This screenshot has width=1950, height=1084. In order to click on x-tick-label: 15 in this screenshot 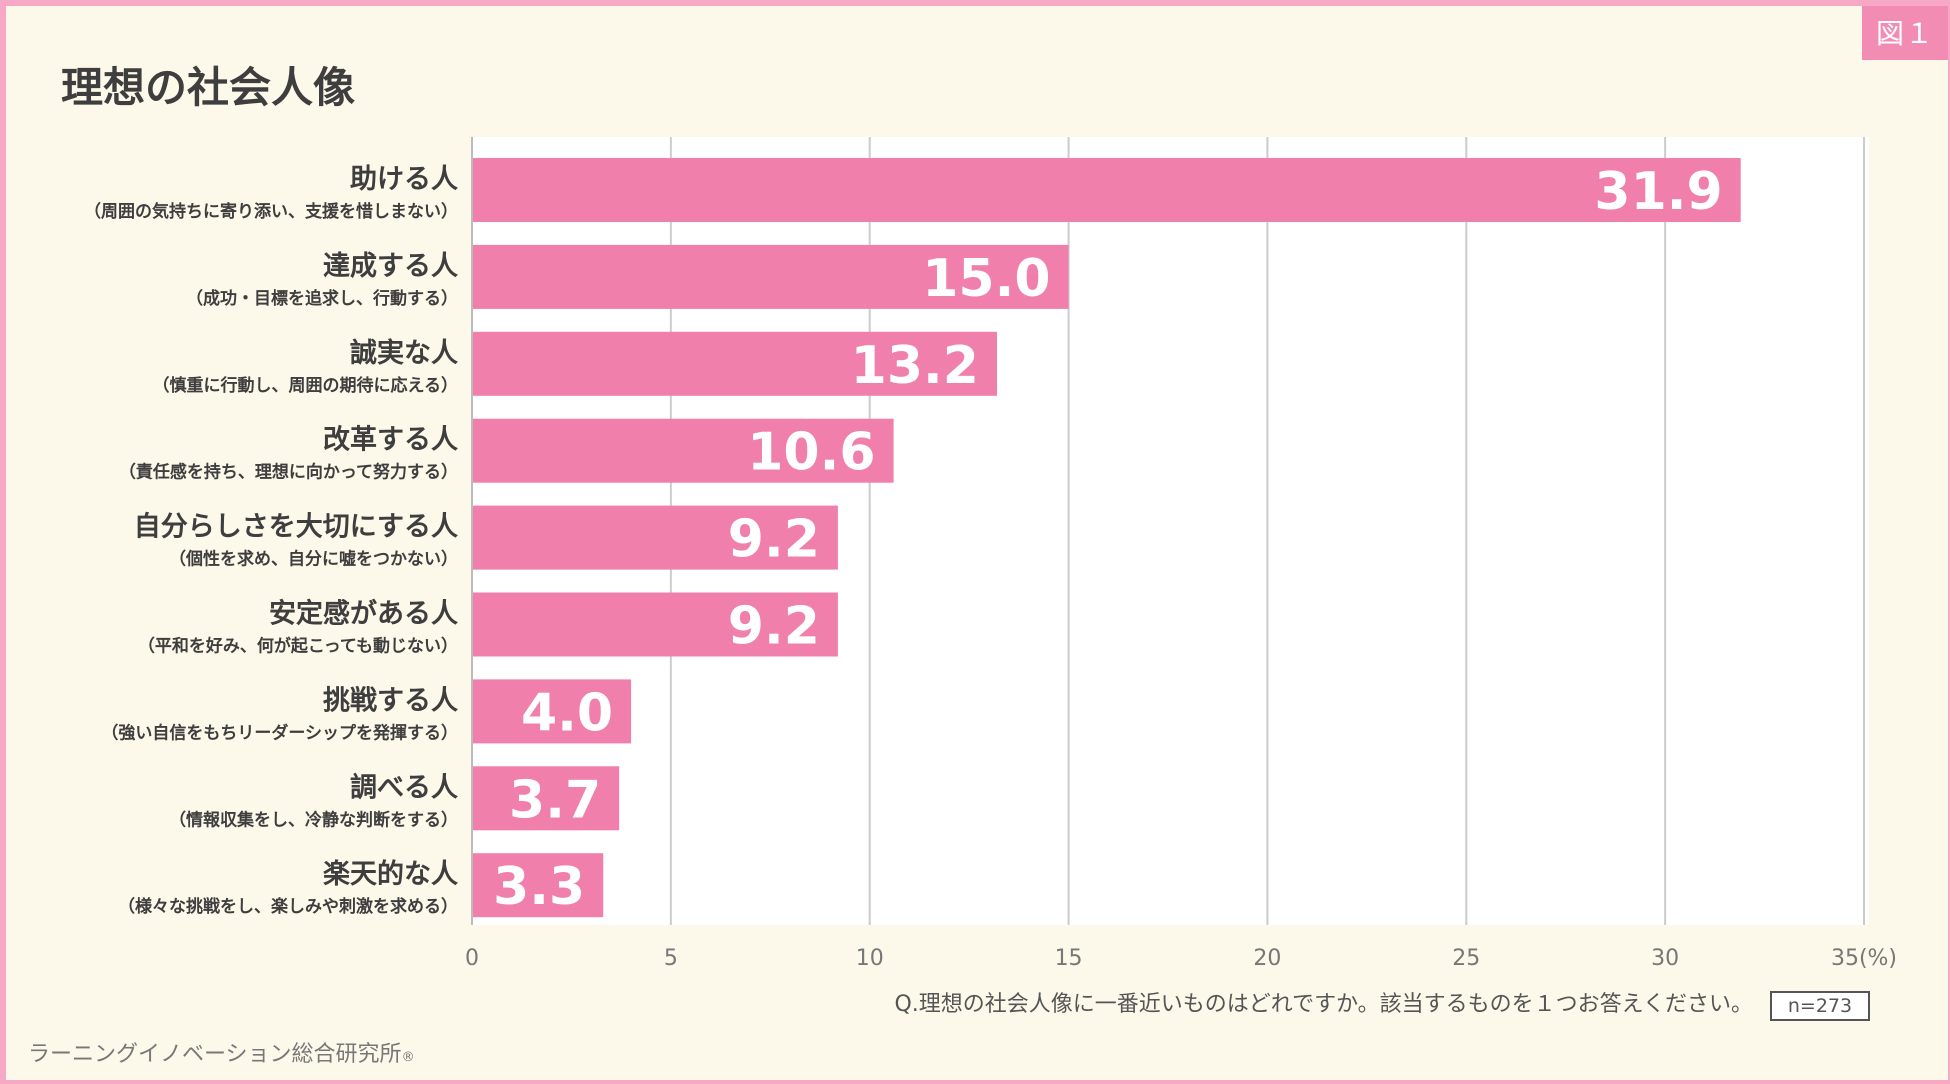, I will do `click(1069, 958)`.